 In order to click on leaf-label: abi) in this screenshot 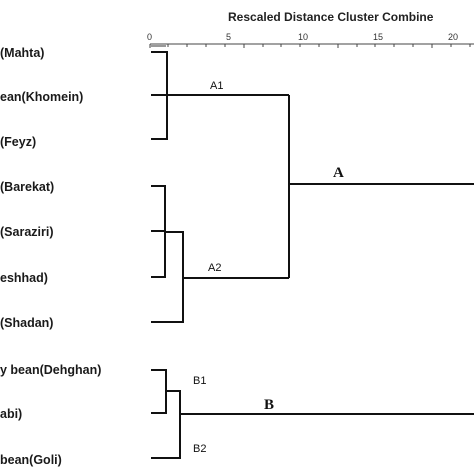, I will do `click(11, 414)`.